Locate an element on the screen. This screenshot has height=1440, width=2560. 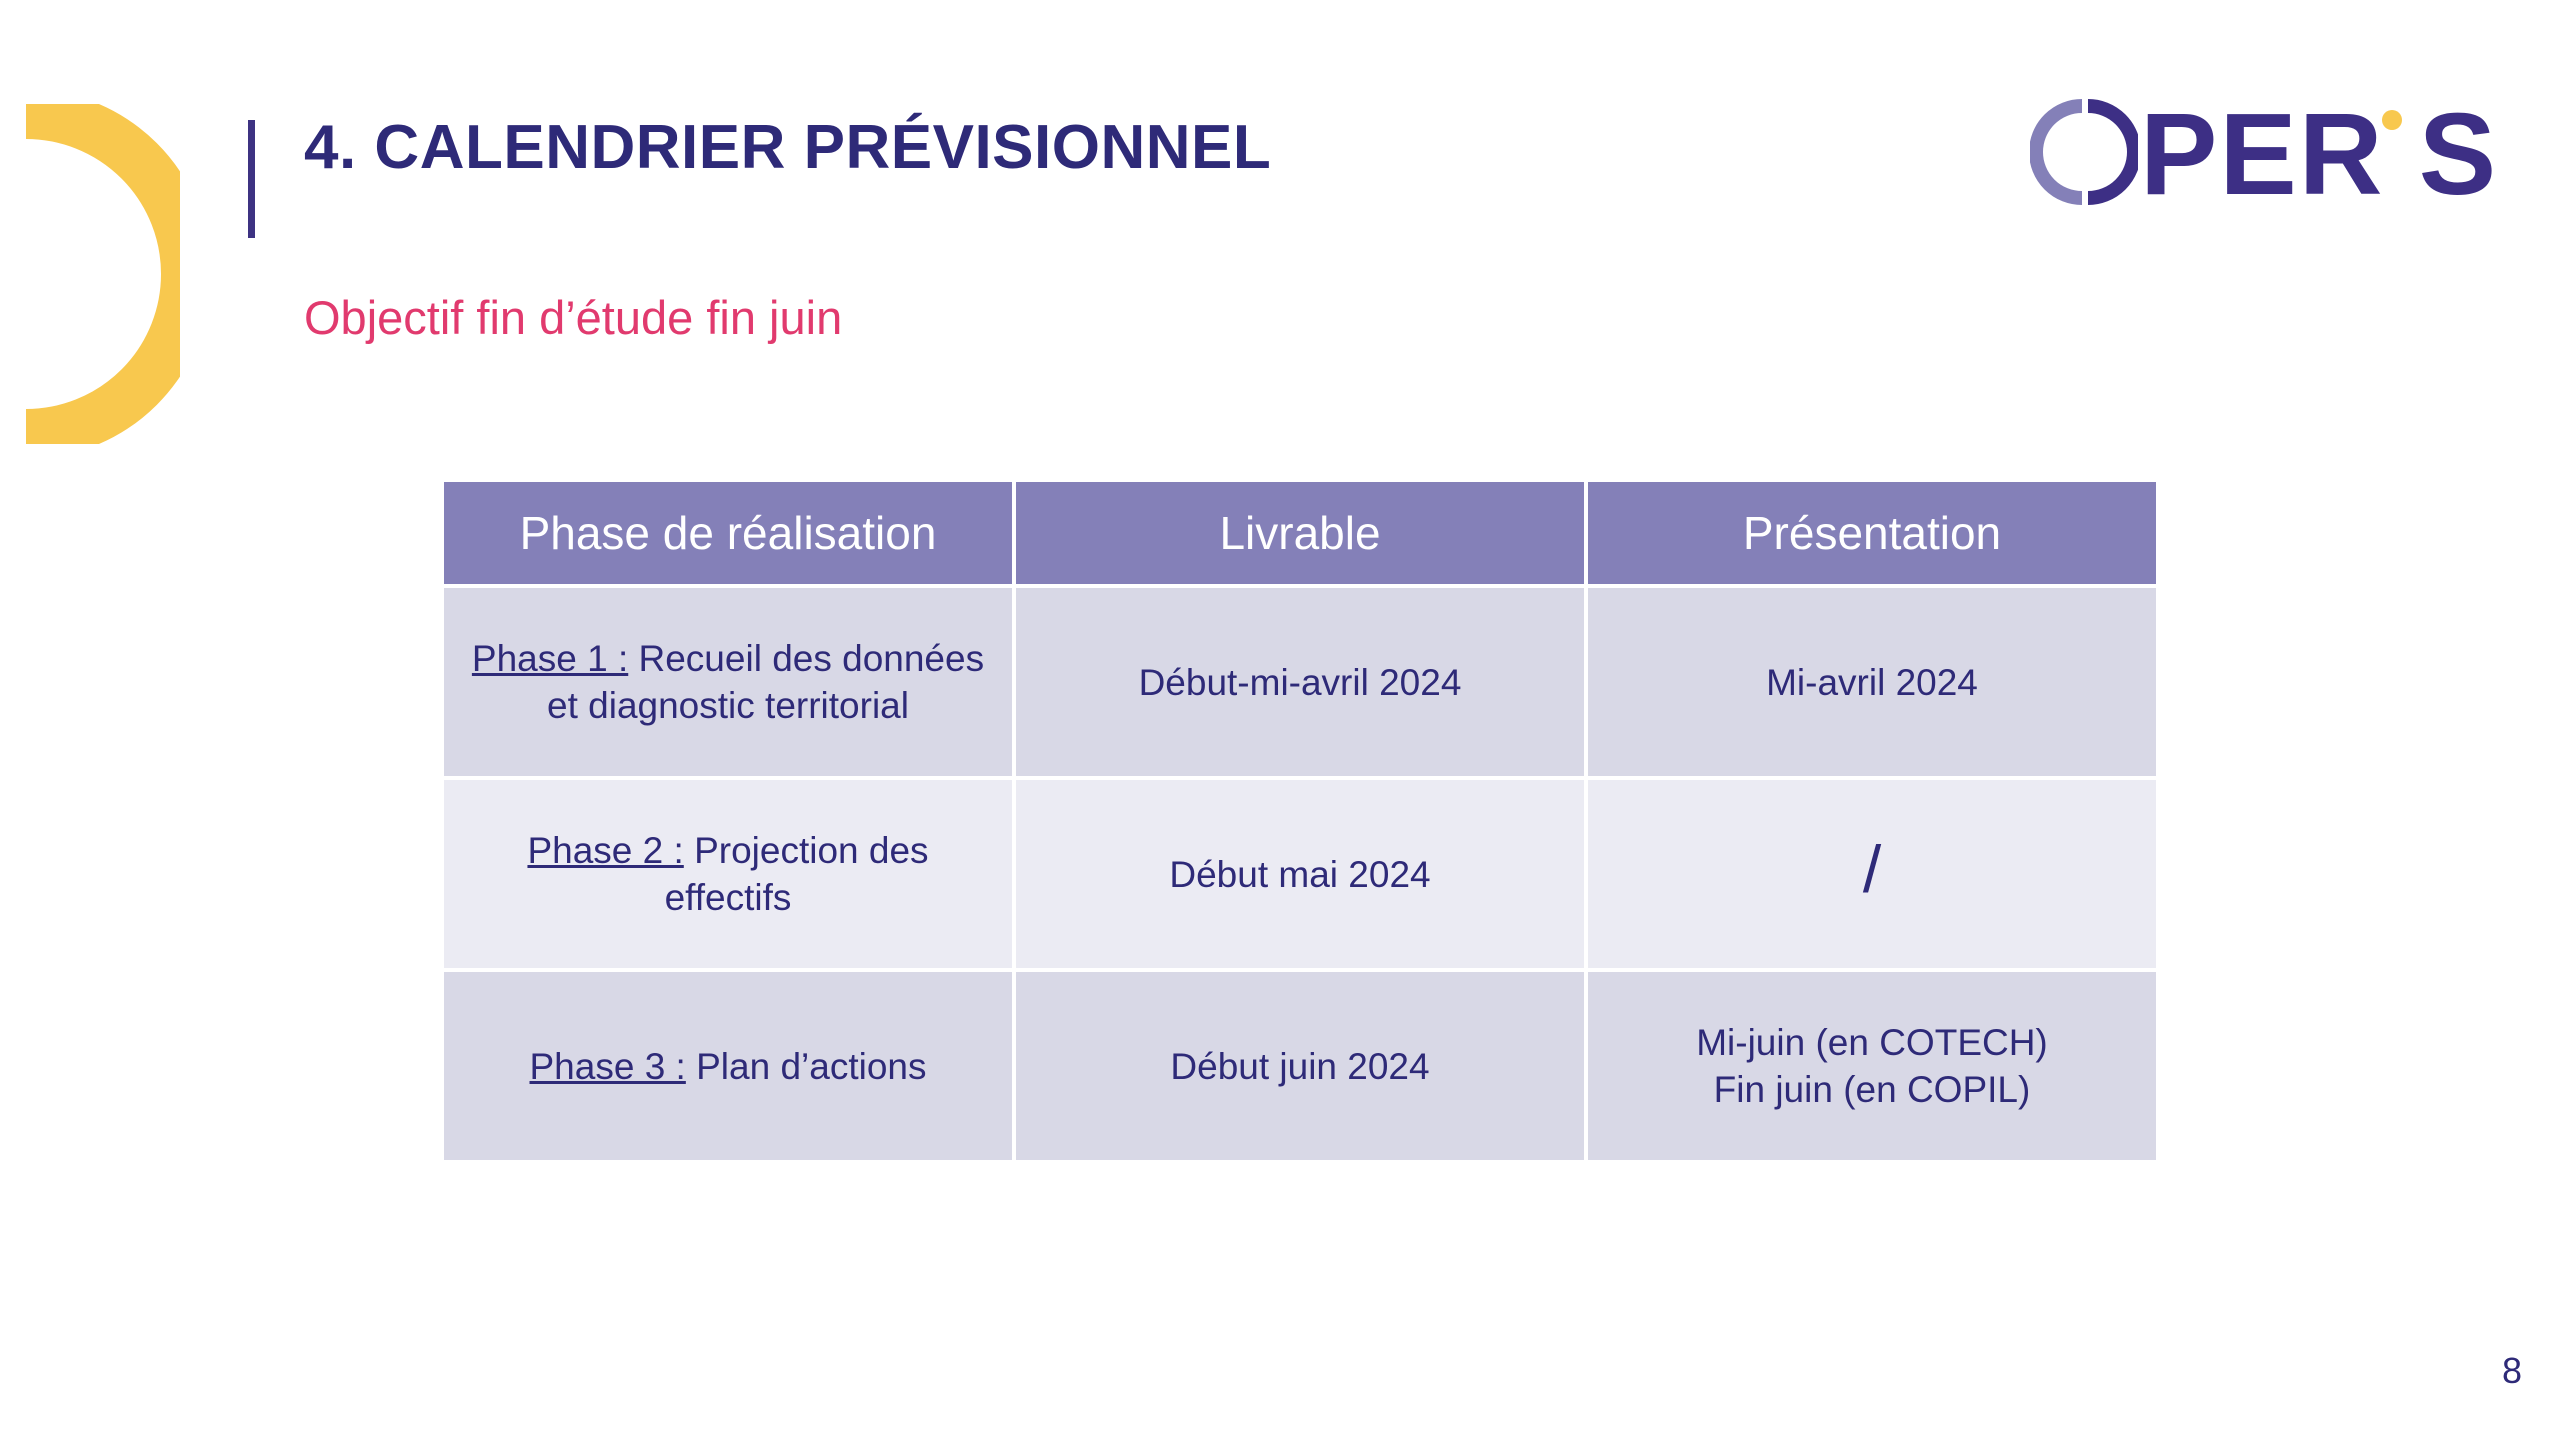
decorative-arc-icon is located at coordinates (103, 274).